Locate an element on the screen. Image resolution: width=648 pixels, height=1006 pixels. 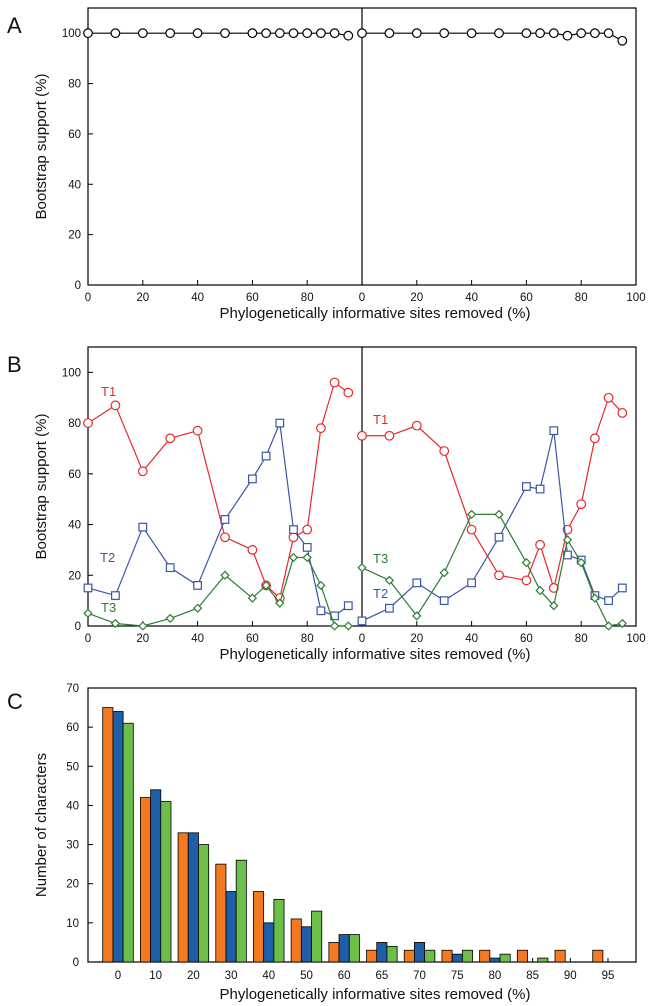
y-tick-label: 70 is located at coordinates (72, 689).